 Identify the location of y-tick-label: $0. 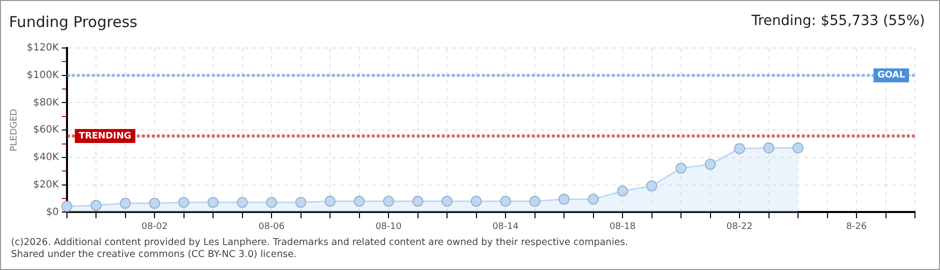
(52, 212).